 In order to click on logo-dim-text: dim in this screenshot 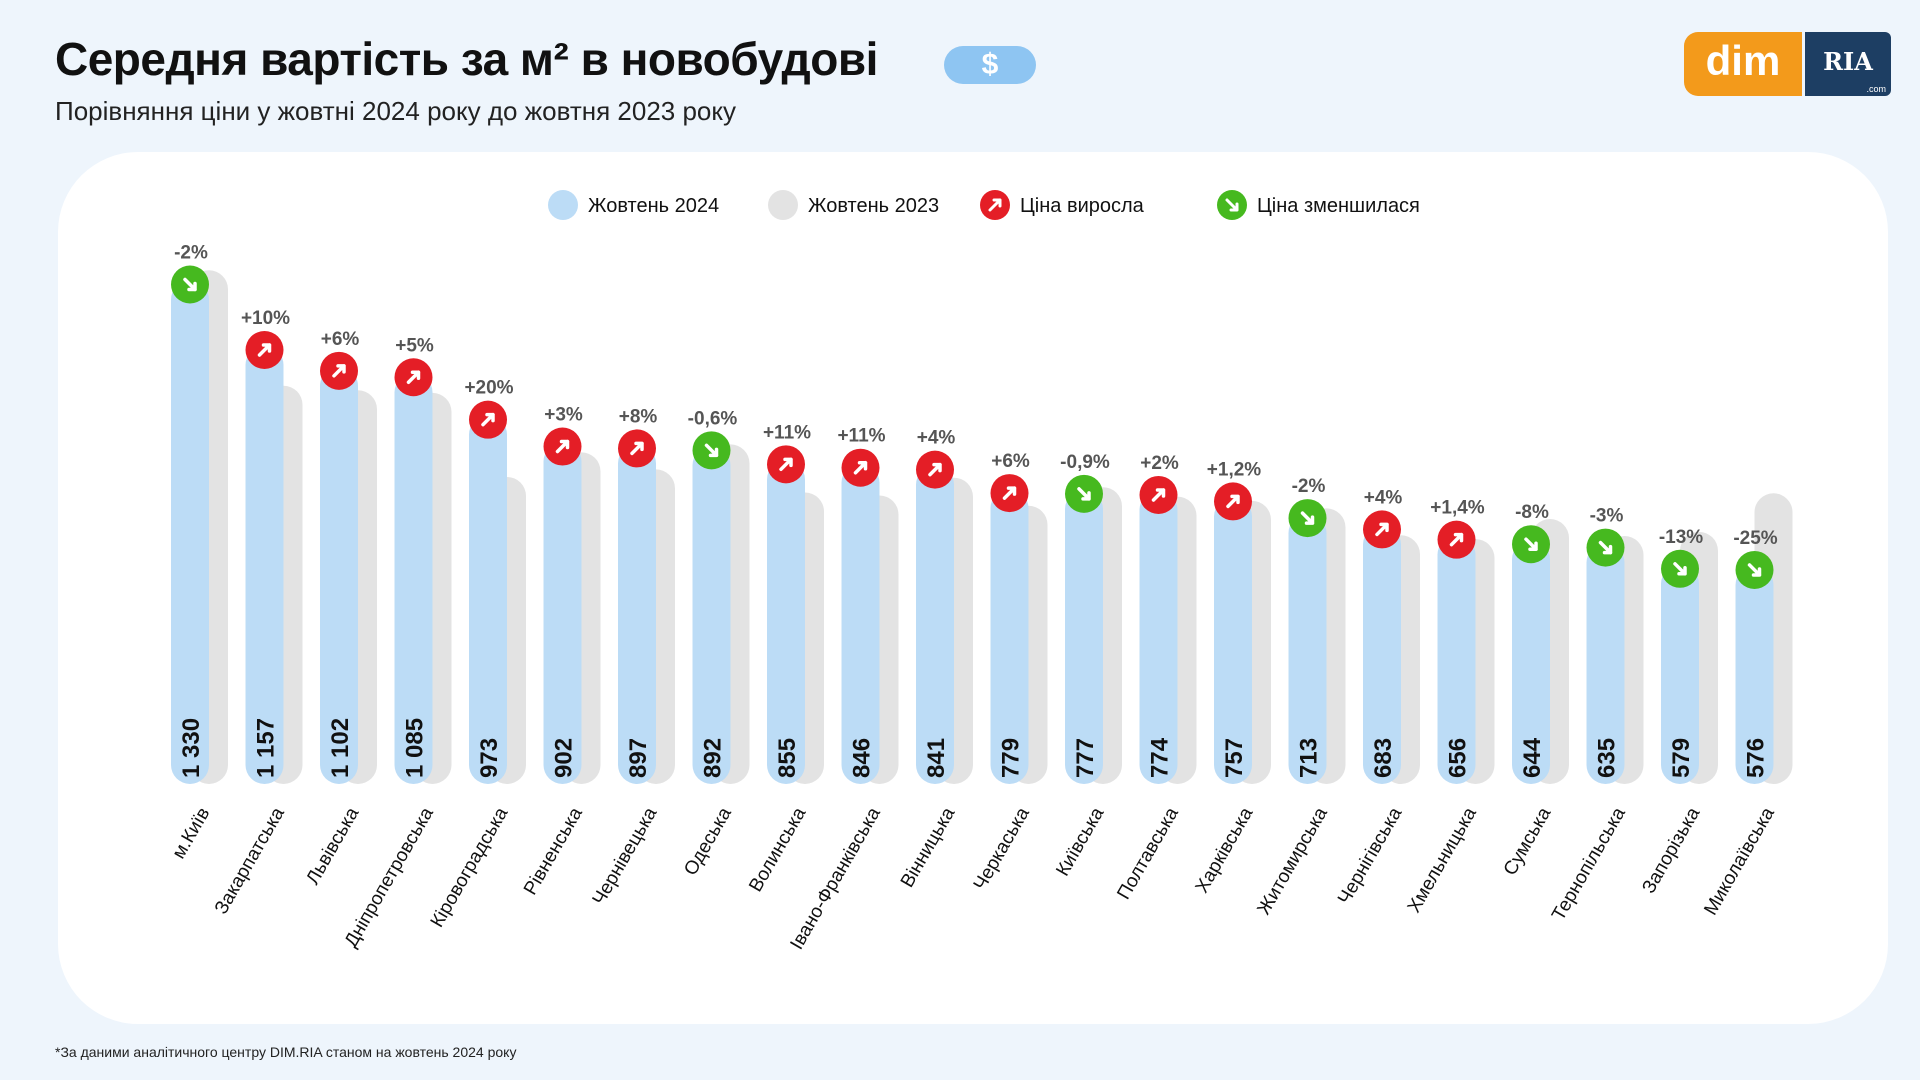, I will do `click(1743, 64)`.